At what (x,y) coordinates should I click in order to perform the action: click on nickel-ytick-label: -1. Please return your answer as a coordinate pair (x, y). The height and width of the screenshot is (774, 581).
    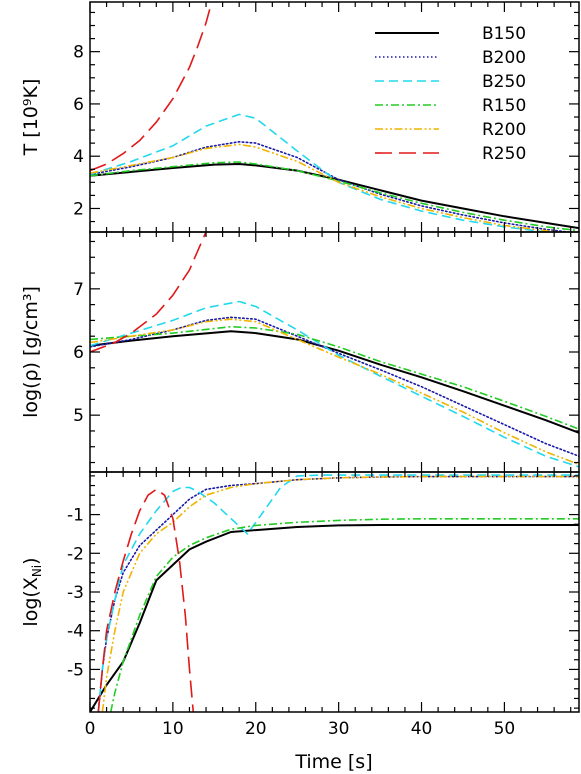
    Looking at the image, I should click on (75, 516).